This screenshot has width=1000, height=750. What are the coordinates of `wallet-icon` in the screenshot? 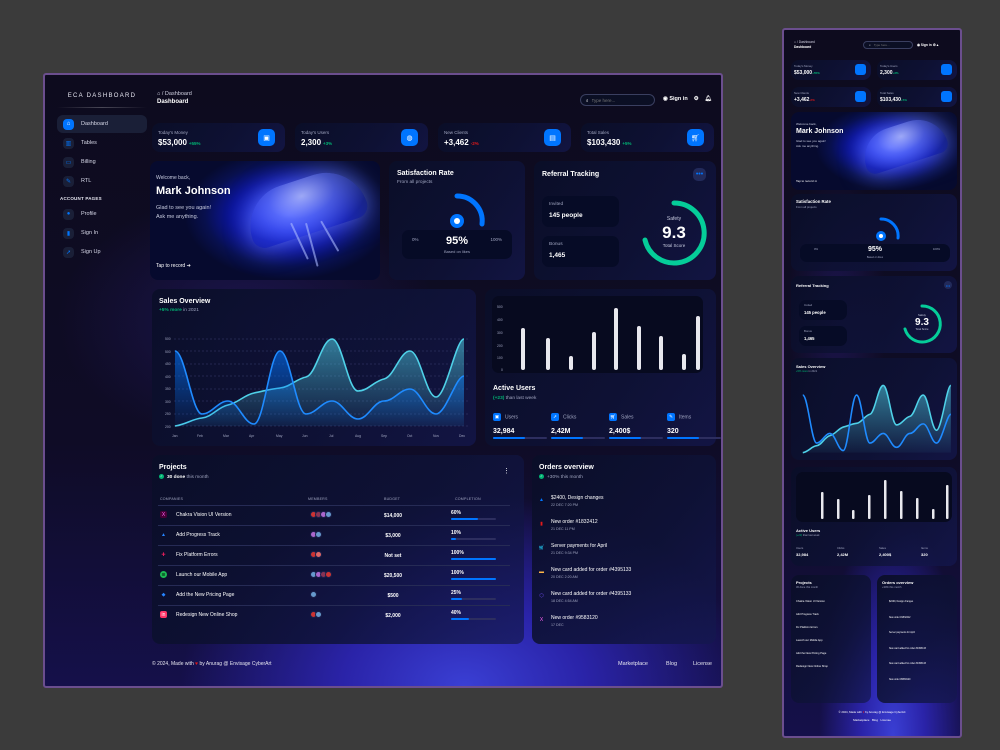 It's located at (860, 69).